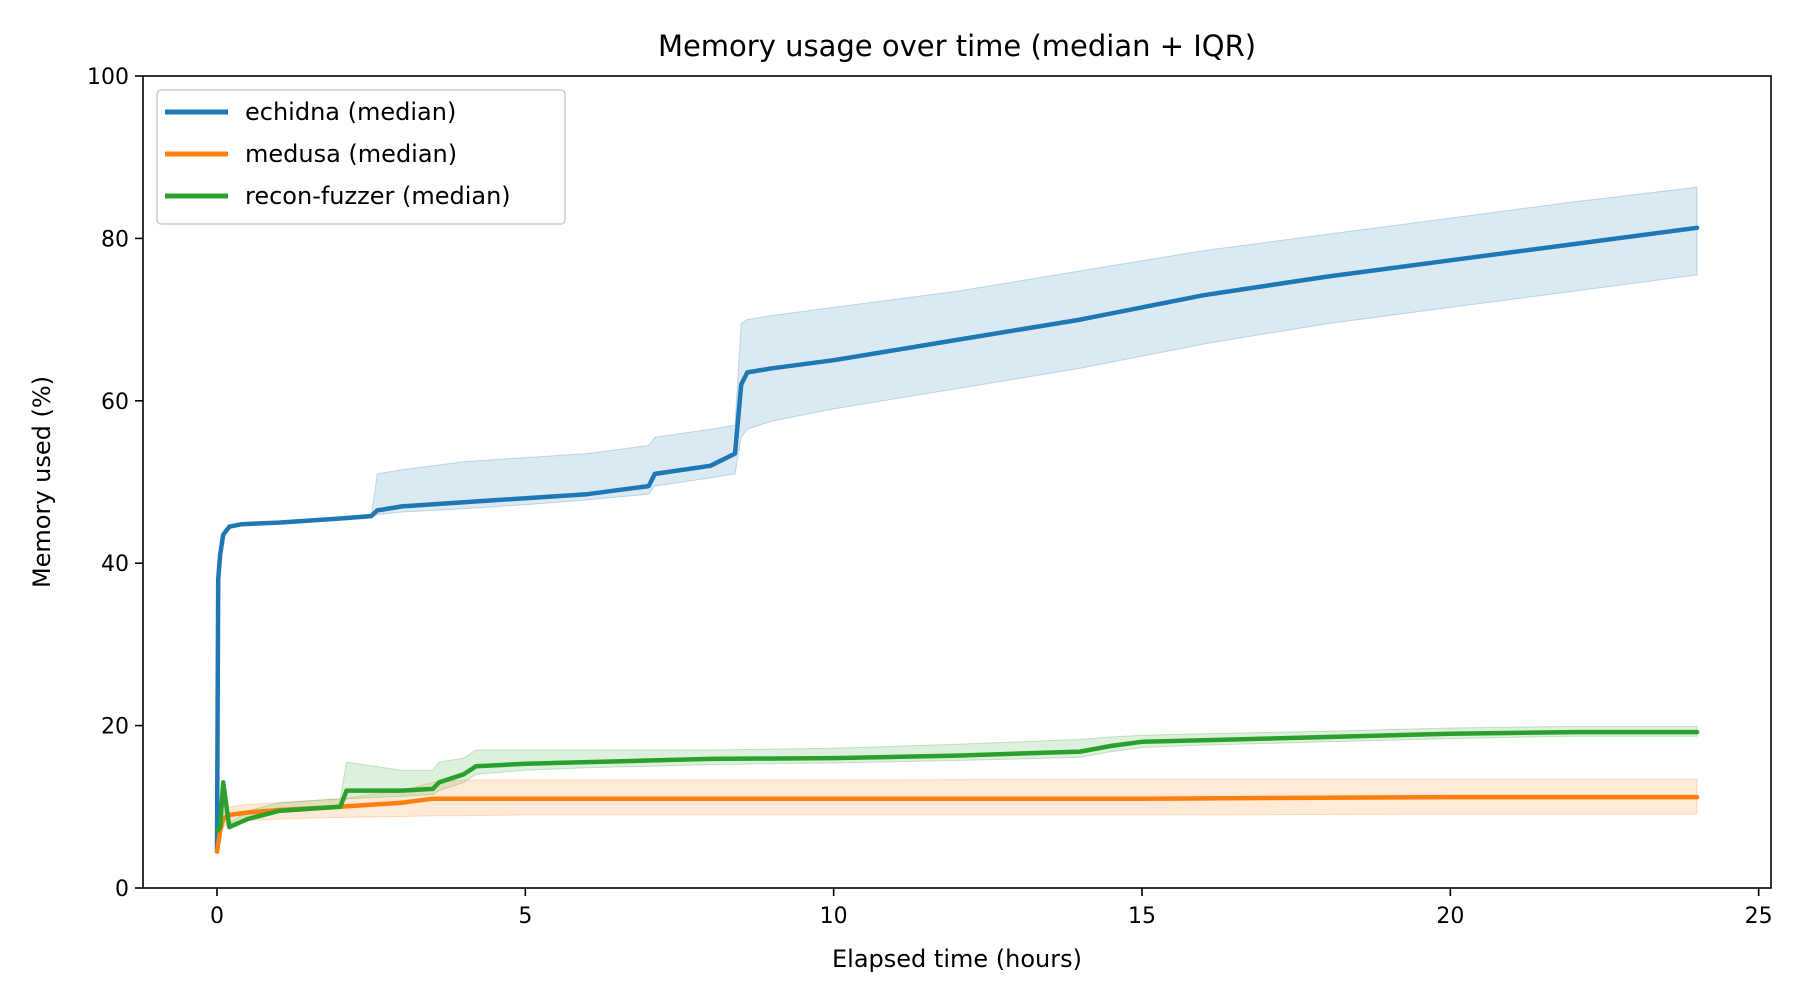 The width and height of the screenshot is (1800, 1000). I want to click on y-tick-label: 80, so click(115, 239).